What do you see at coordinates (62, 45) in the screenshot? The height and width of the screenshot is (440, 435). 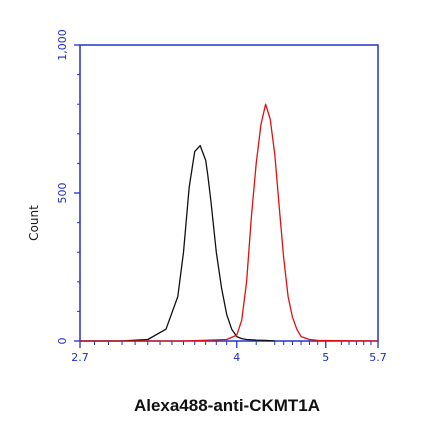 I see `y-tick-label: 1,000` at bounding box center [62, 45].